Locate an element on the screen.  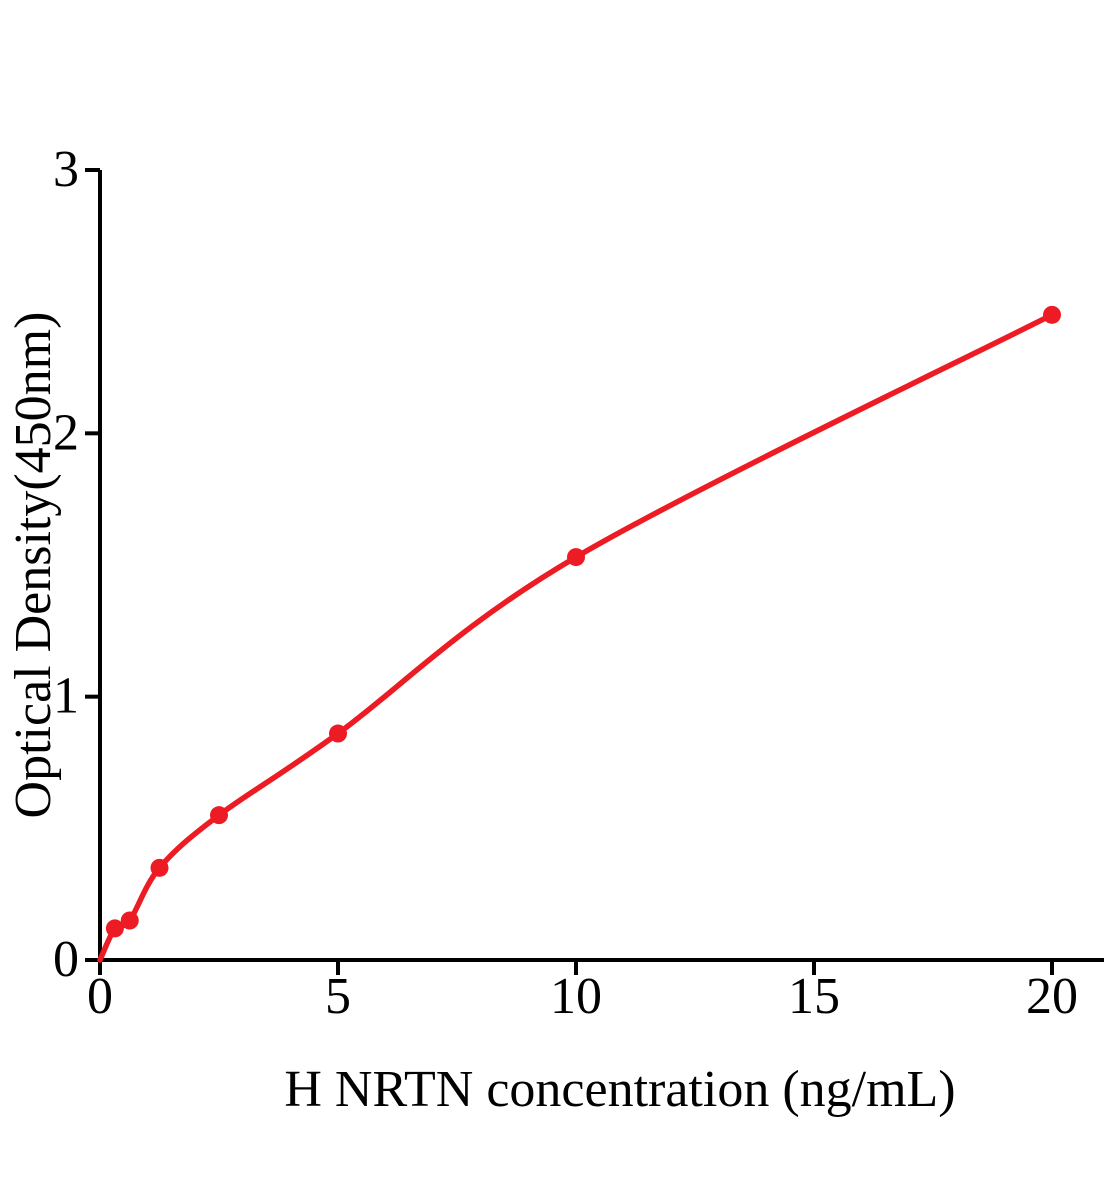
y-tick-label: 1 is located at coordinates (66, 696).